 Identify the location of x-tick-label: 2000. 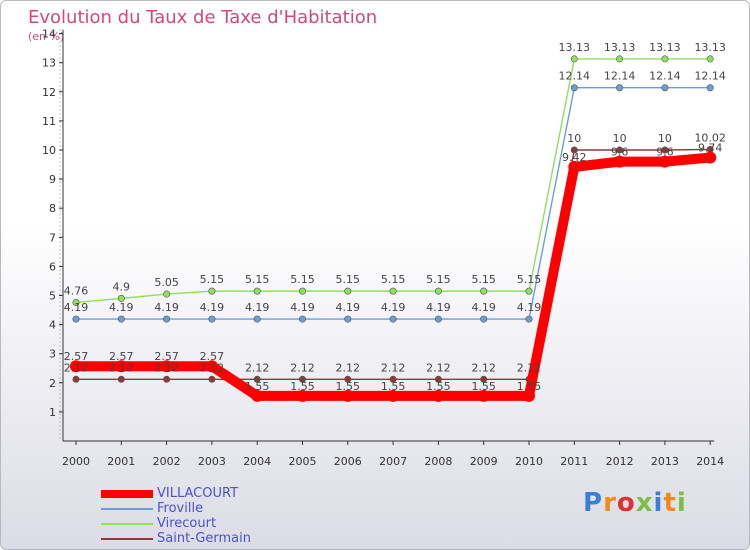
(76, 461).